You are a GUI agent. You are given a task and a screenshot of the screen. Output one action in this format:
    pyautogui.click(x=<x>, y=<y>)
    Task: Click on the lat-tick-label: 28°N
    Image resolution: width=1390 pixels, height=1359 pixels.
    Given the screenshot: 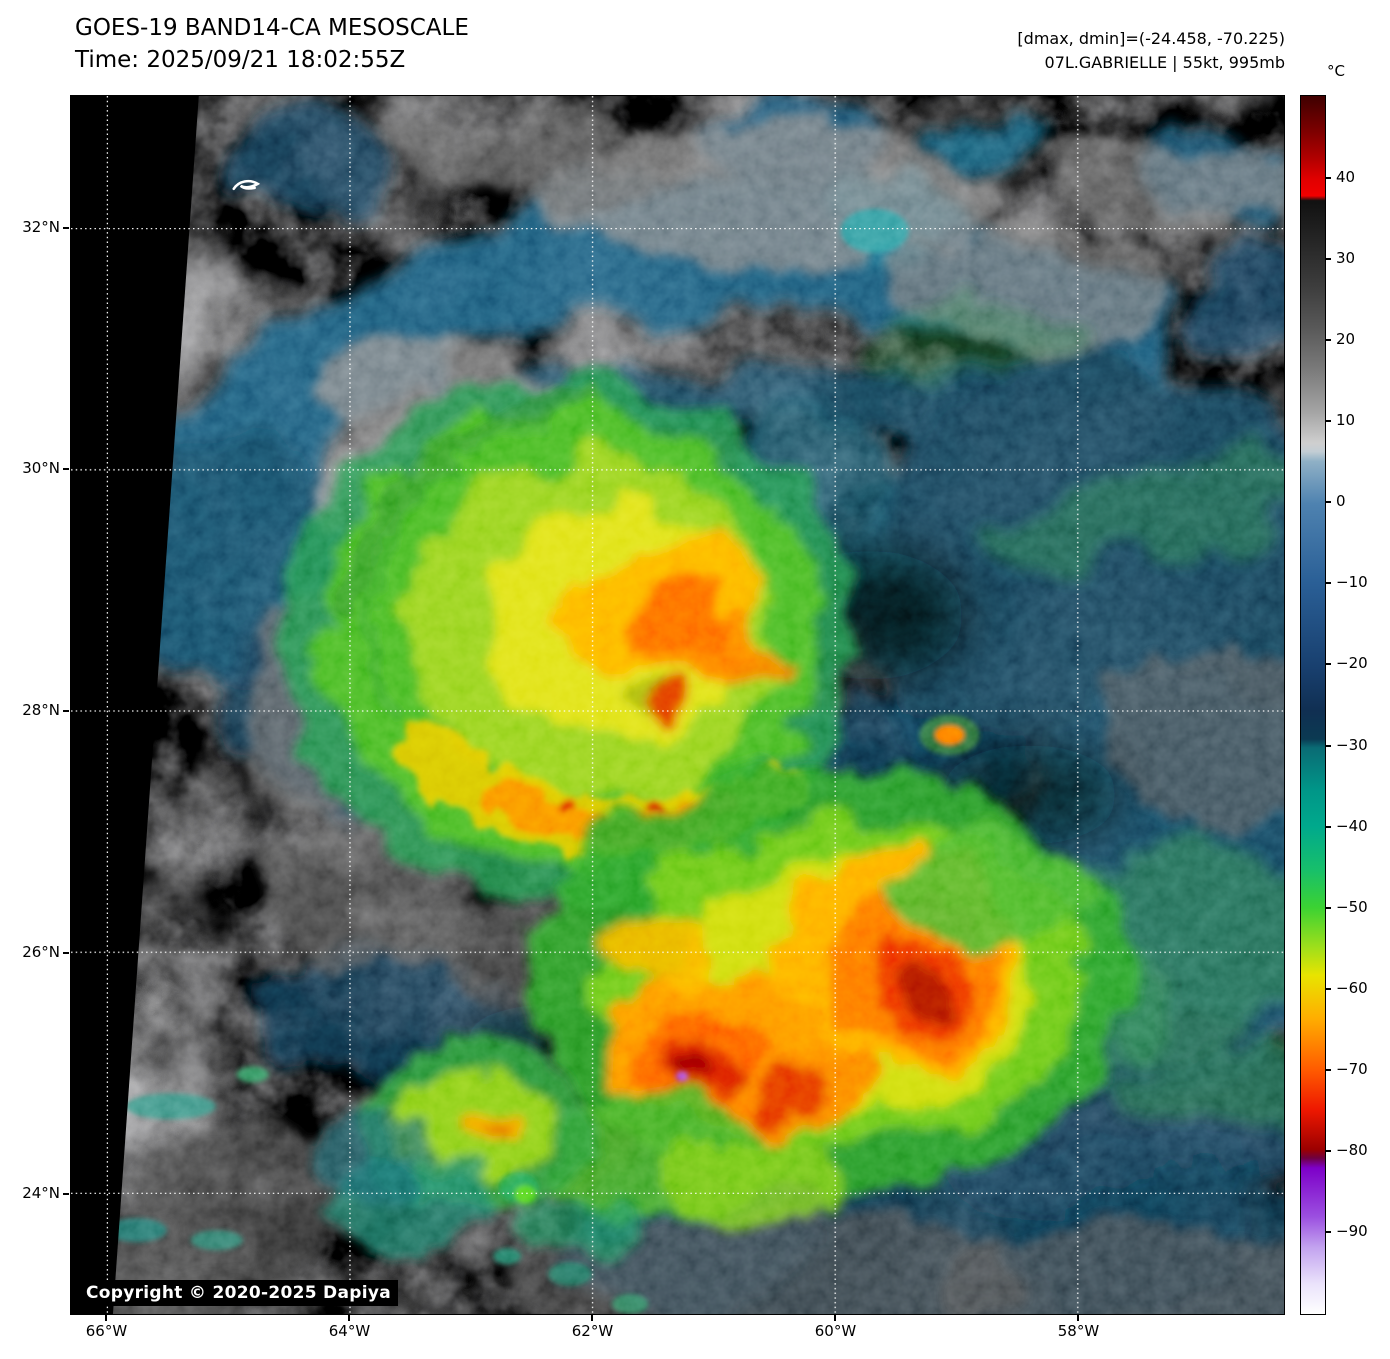 What is the action you would take?
    pyautogui.click(x=41, y=710)
    